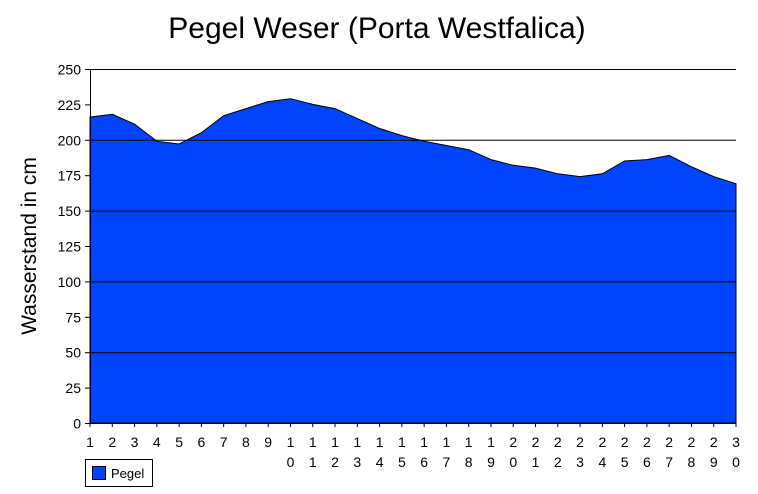 This screenshot has width=758, height=494. What do you see at coordinates (112, 442) in the screenshot?
I see `x-tick-label: 2` at bounding box center [112, 442].